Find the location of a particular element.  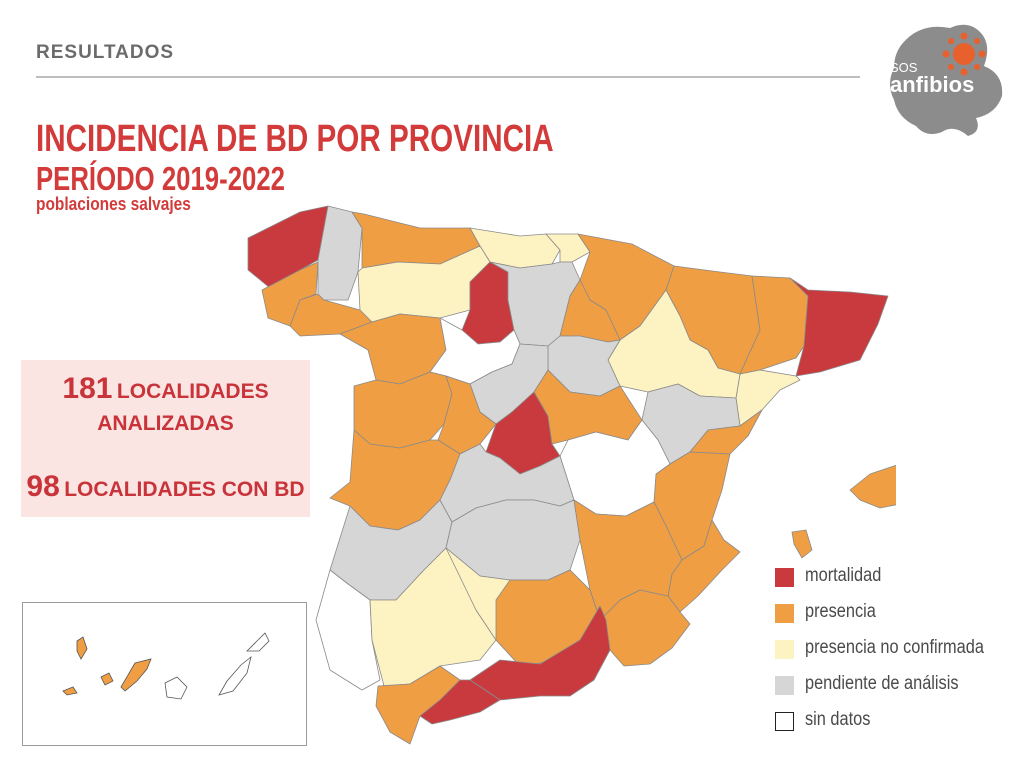

legend-label: presencia no confirmada is located at coordinates (894, 647).